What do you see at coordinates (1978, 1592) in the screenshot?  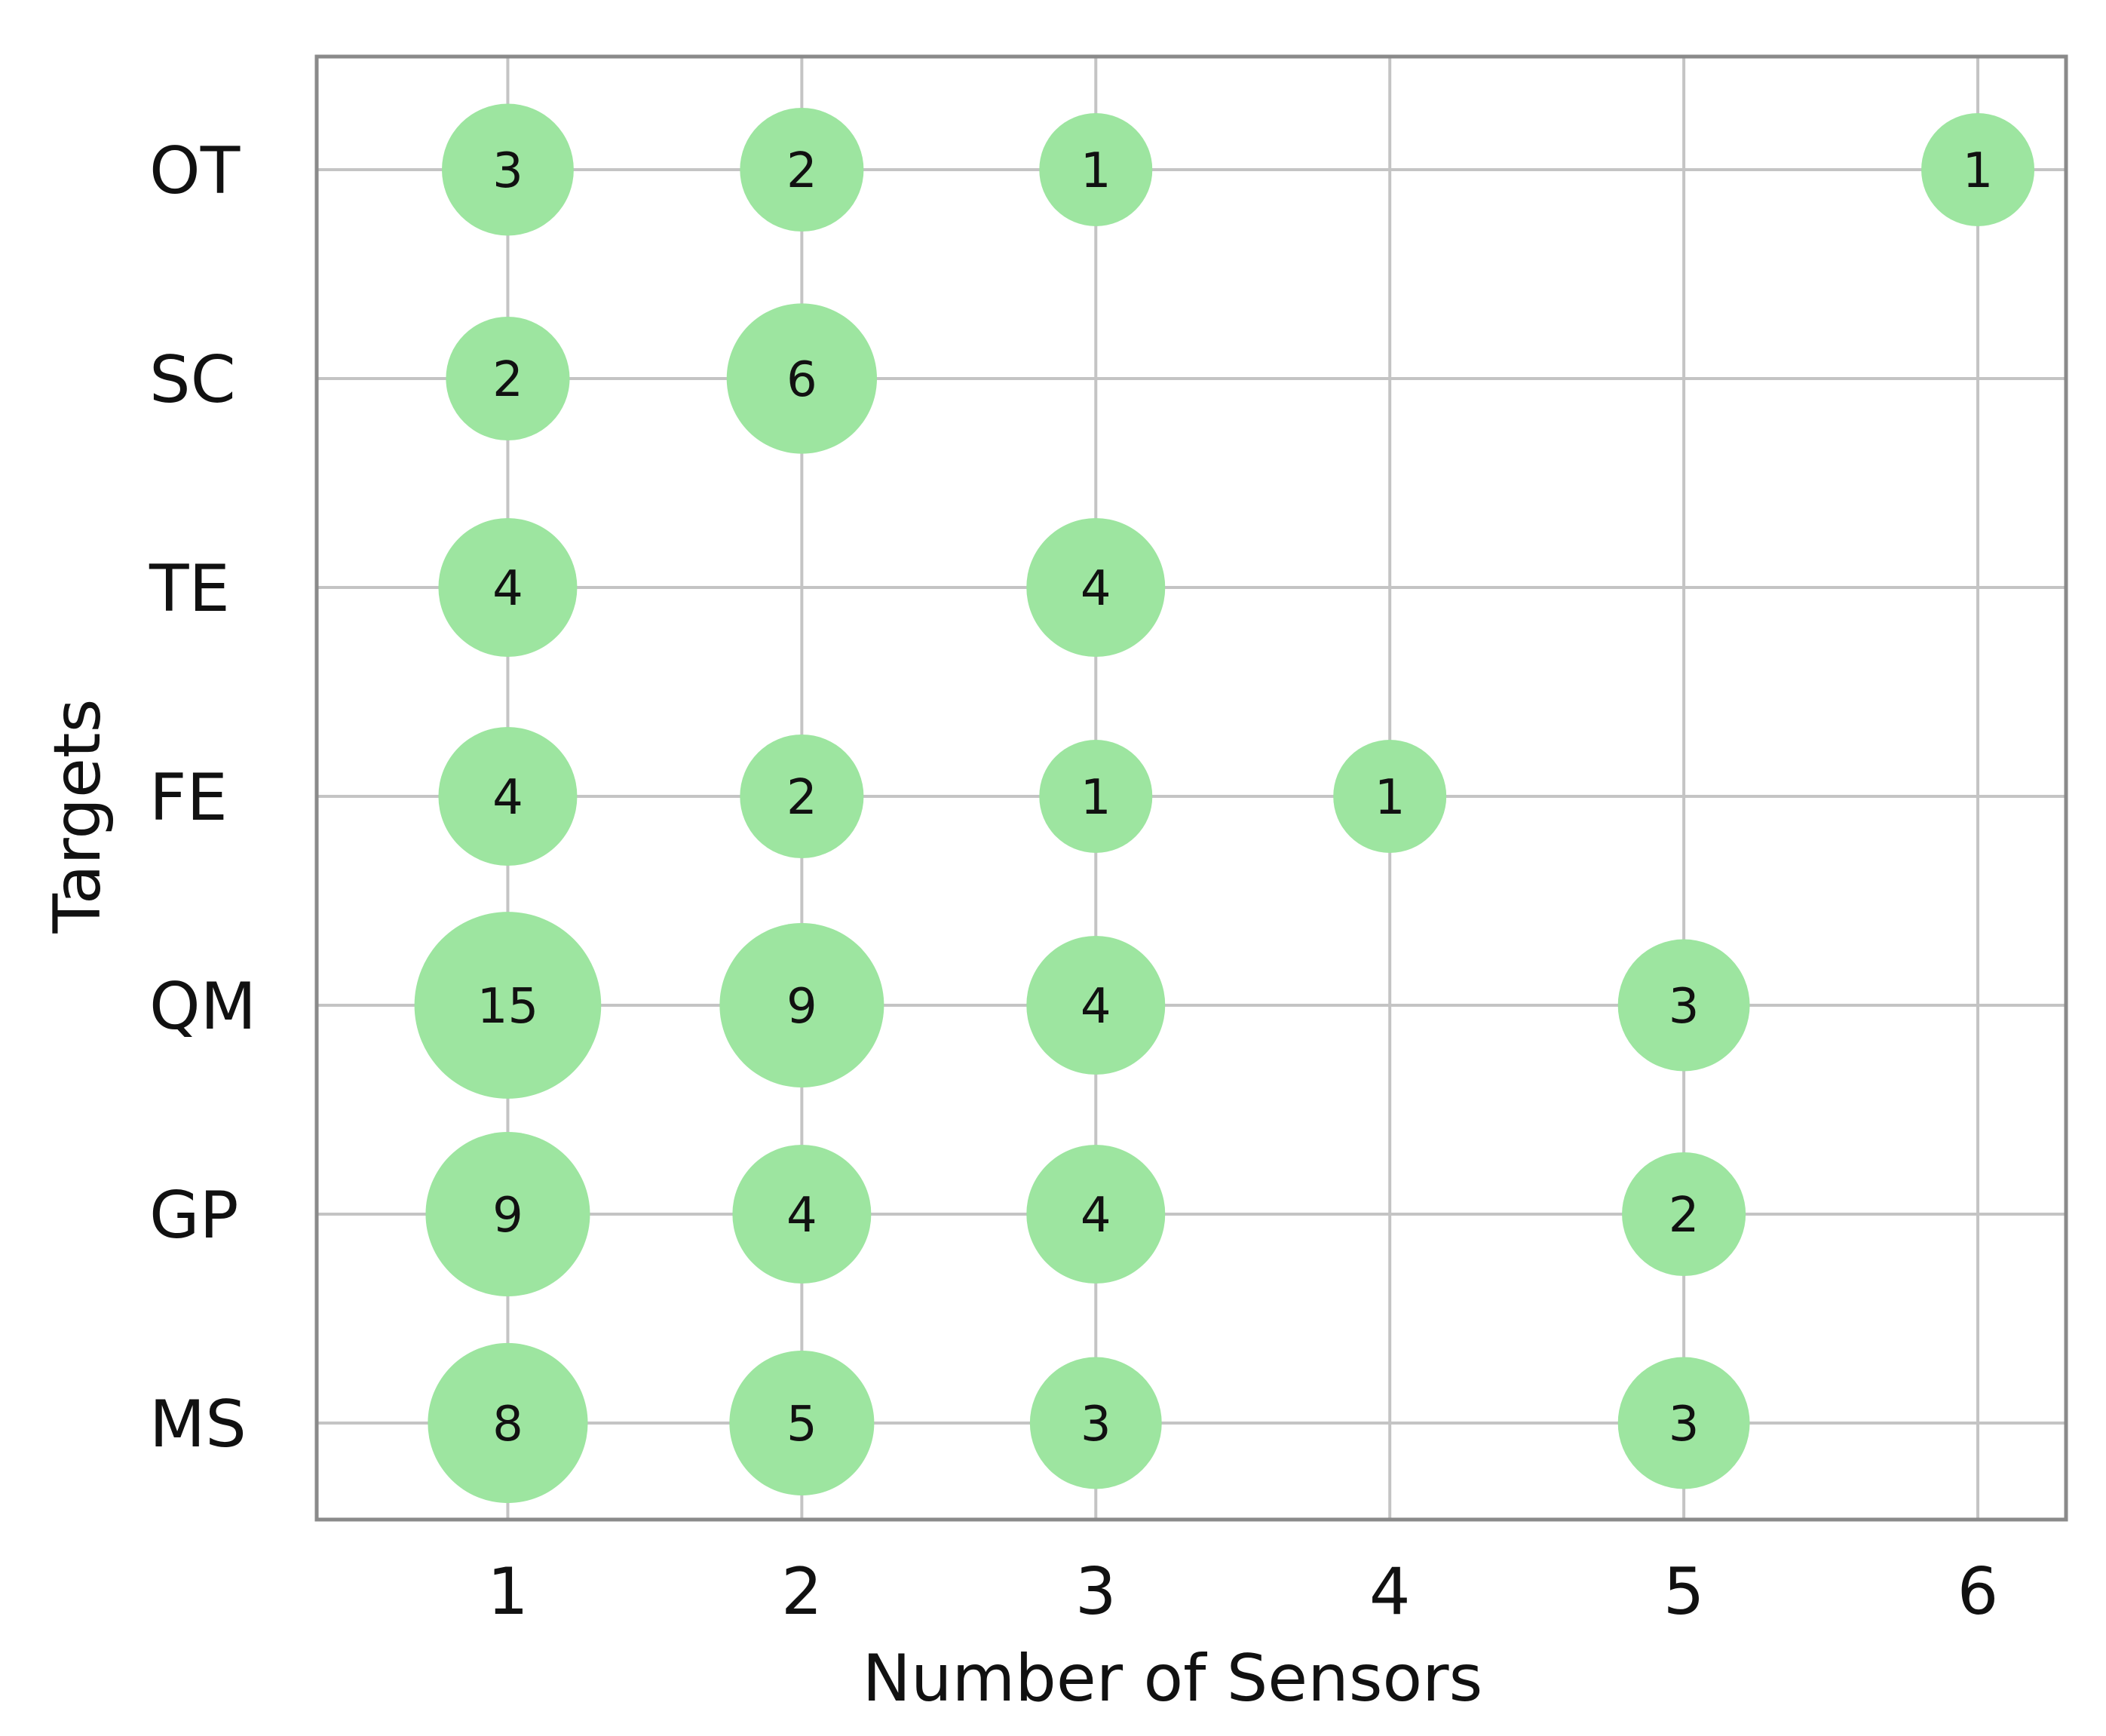 I see `x-tick-label: 6` at bounding box center [1978, 1592].